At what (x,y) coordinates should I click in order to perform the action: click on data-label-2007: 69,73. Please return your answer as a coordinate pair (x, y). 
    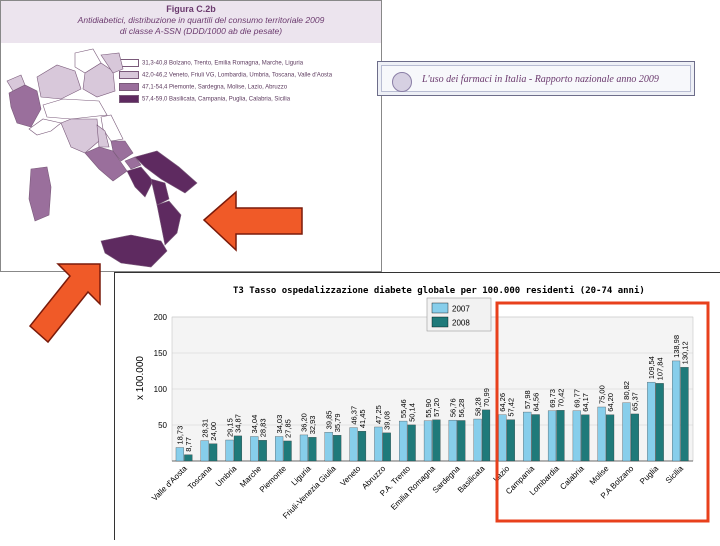
    Looking at the image, I should click on (552, 398).